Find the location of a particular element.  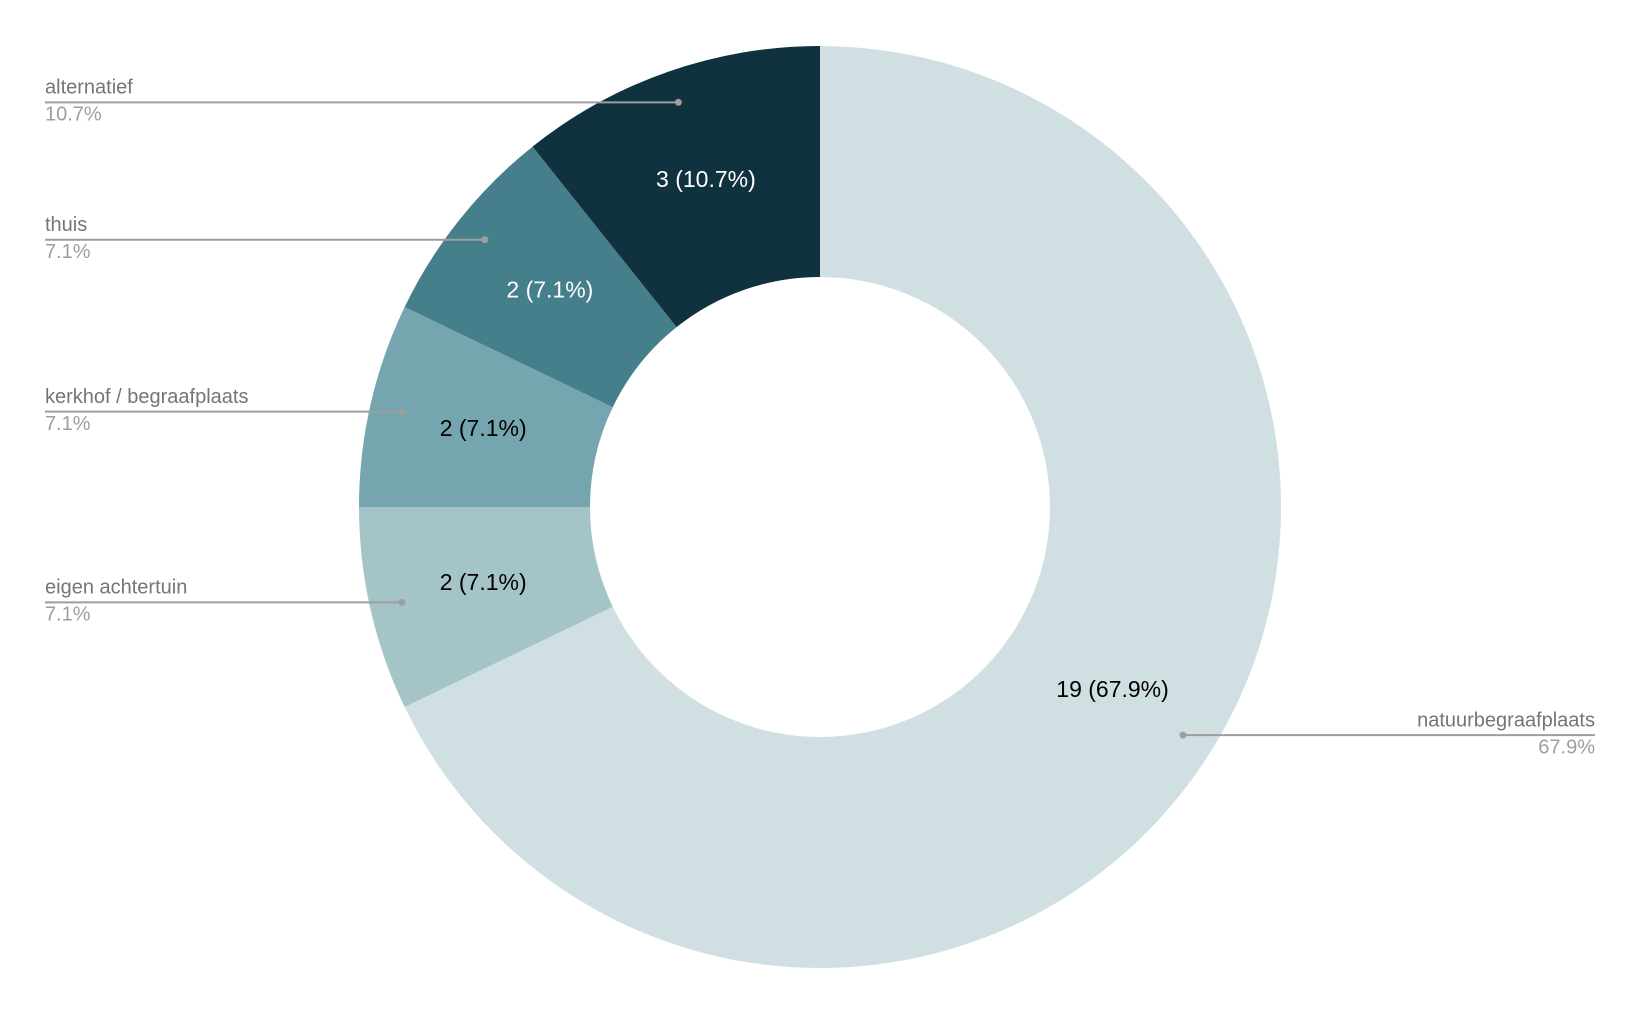

outer-label-name: natuurbegraafplaats is located at coordinates (1506, 720).